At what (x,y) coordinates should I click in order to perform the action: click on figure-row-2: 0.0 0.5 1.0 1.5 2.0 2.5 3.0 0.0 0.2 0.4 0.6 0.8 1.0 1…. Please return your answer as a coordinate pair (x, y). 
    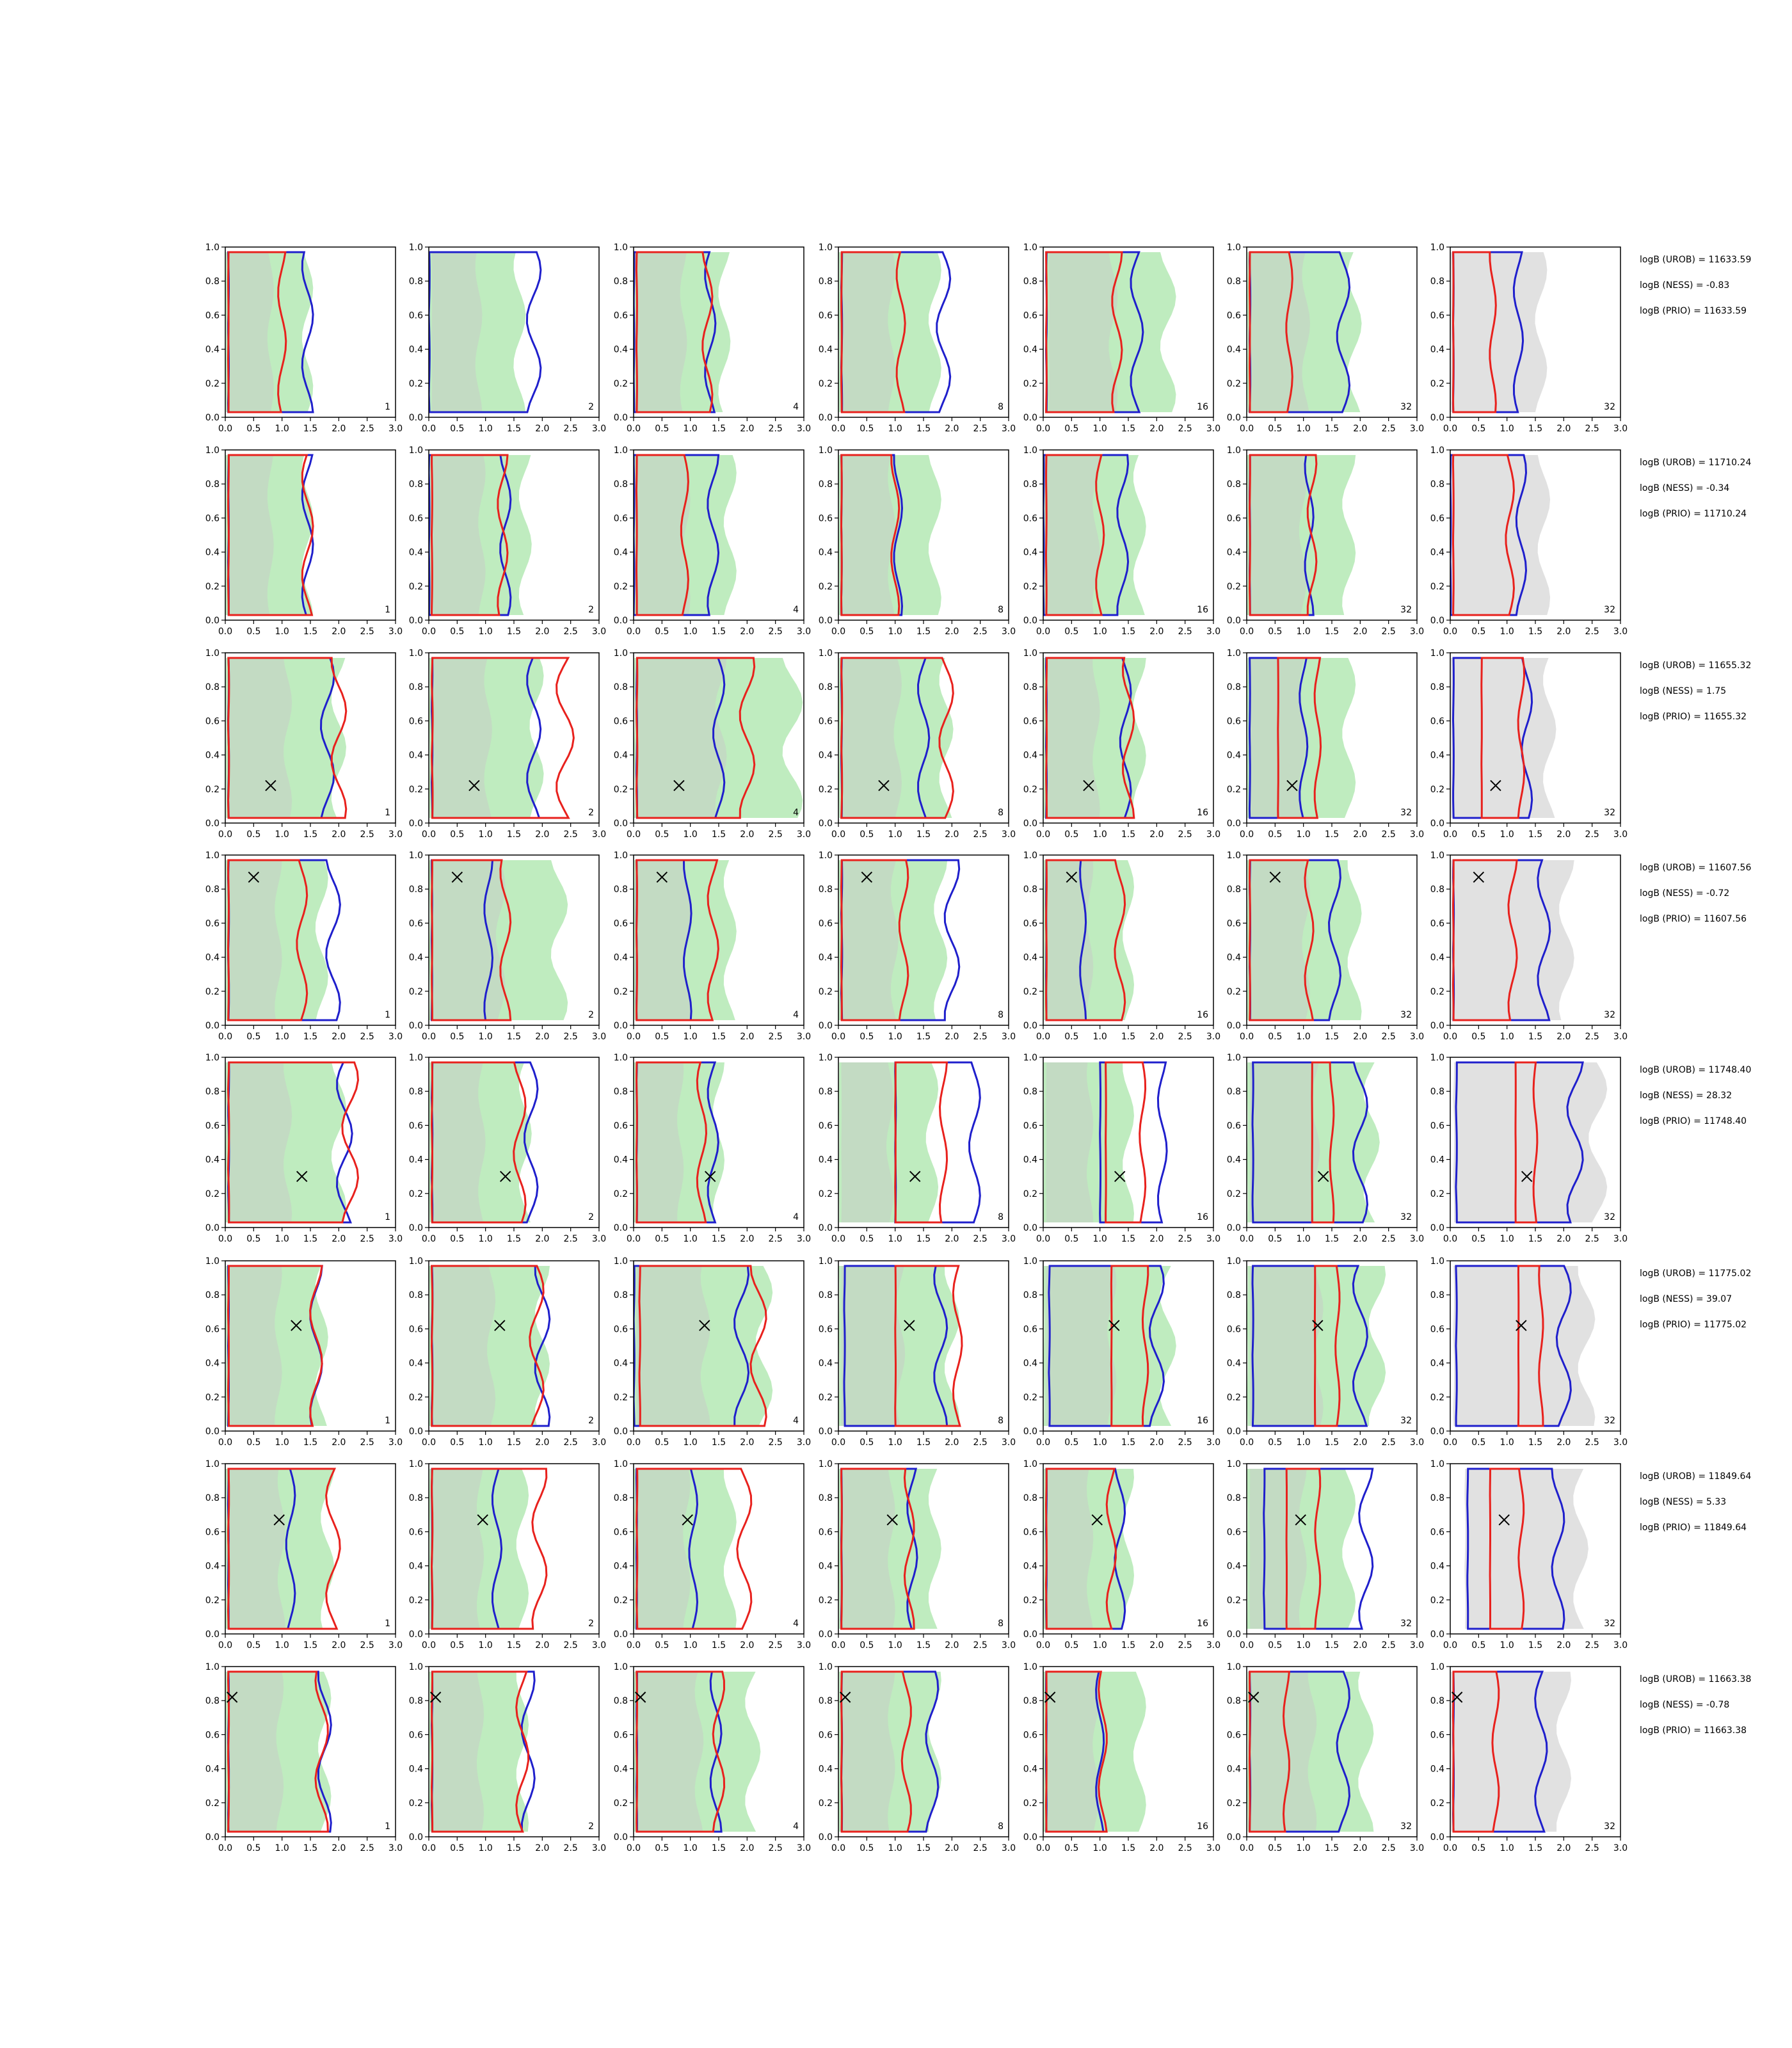
    Looking at the image, I should click on (978, 541).